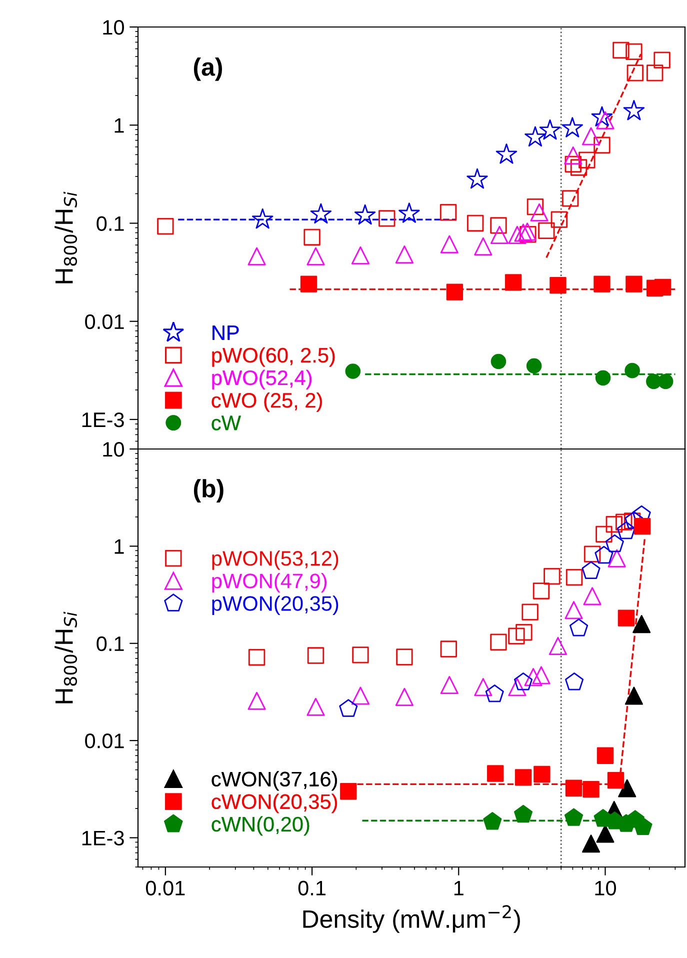  Describe the element at coordinates (459, 888) in the screenshot. I see `x-tick-label: 1` at that location.